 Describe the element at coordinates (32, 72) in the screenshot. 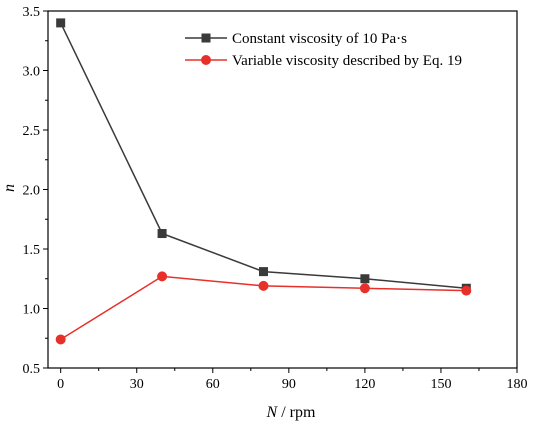

I see `y-tick-label: 3.0` at that location.